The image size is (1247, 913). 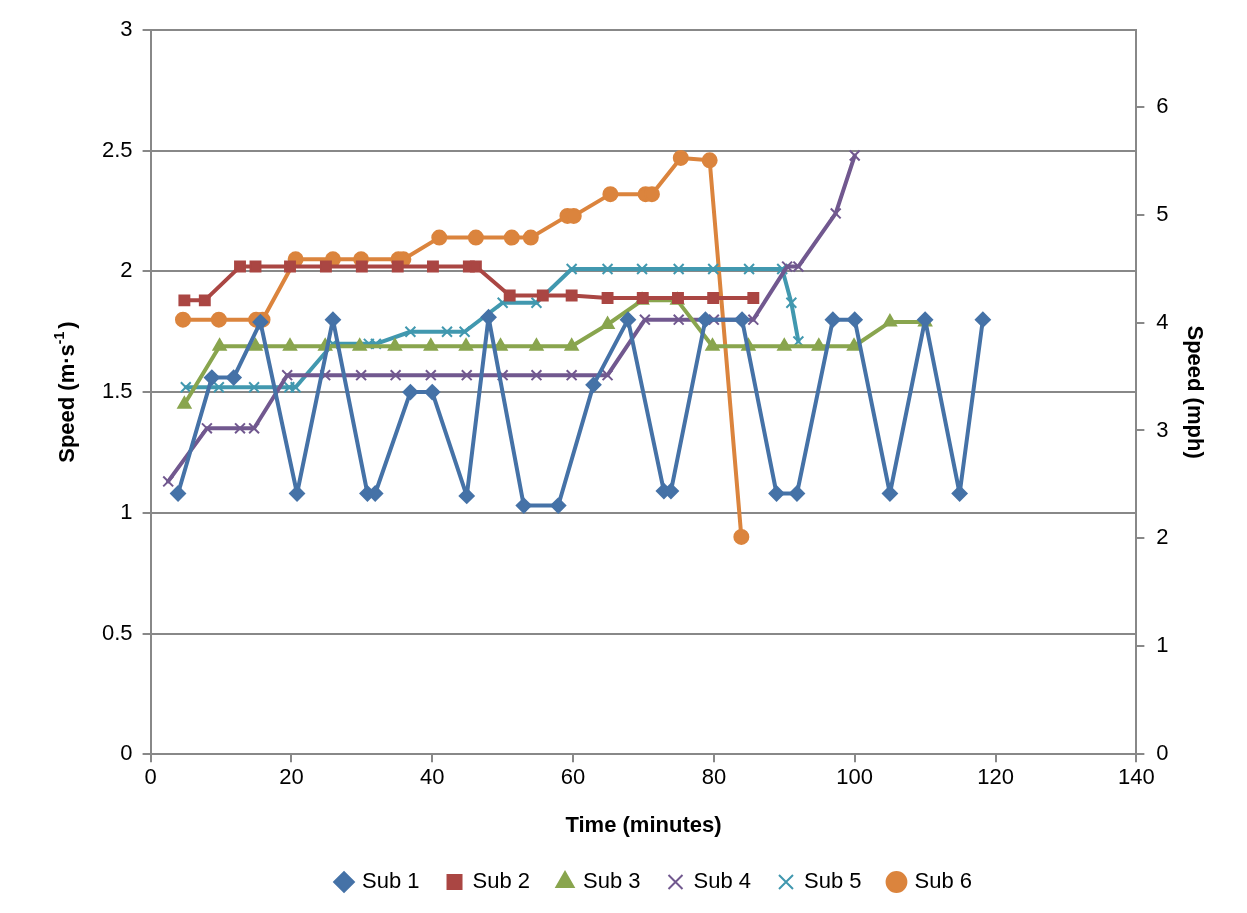 What do you see at coordinates (391, 881) in the screenshot?
I see `legend-label: Sub 1` at bounding box center [391, 881].